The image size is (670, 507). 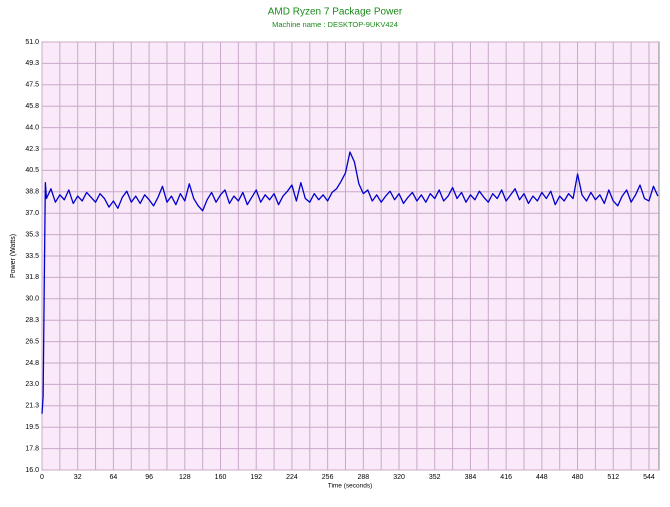 I want to click on y-tick-label: 47.5, so click(x=32, y=85).